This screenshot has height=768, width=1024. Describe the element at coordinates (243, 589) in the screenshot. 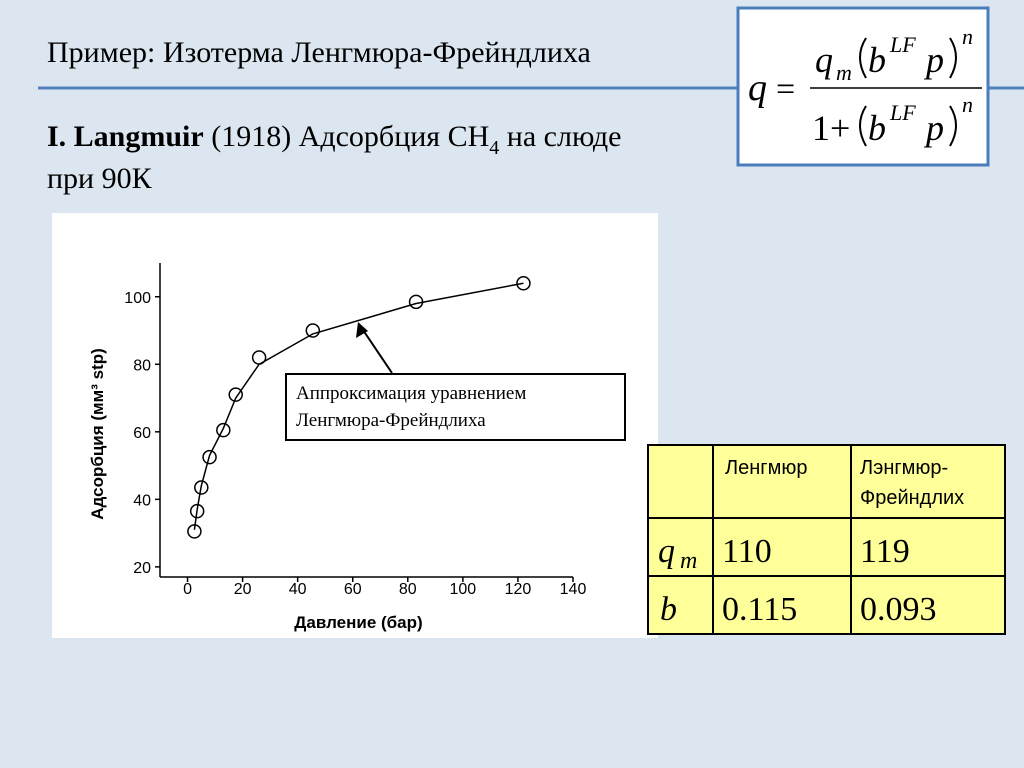

I see `x-tick-label: 20` at that location.